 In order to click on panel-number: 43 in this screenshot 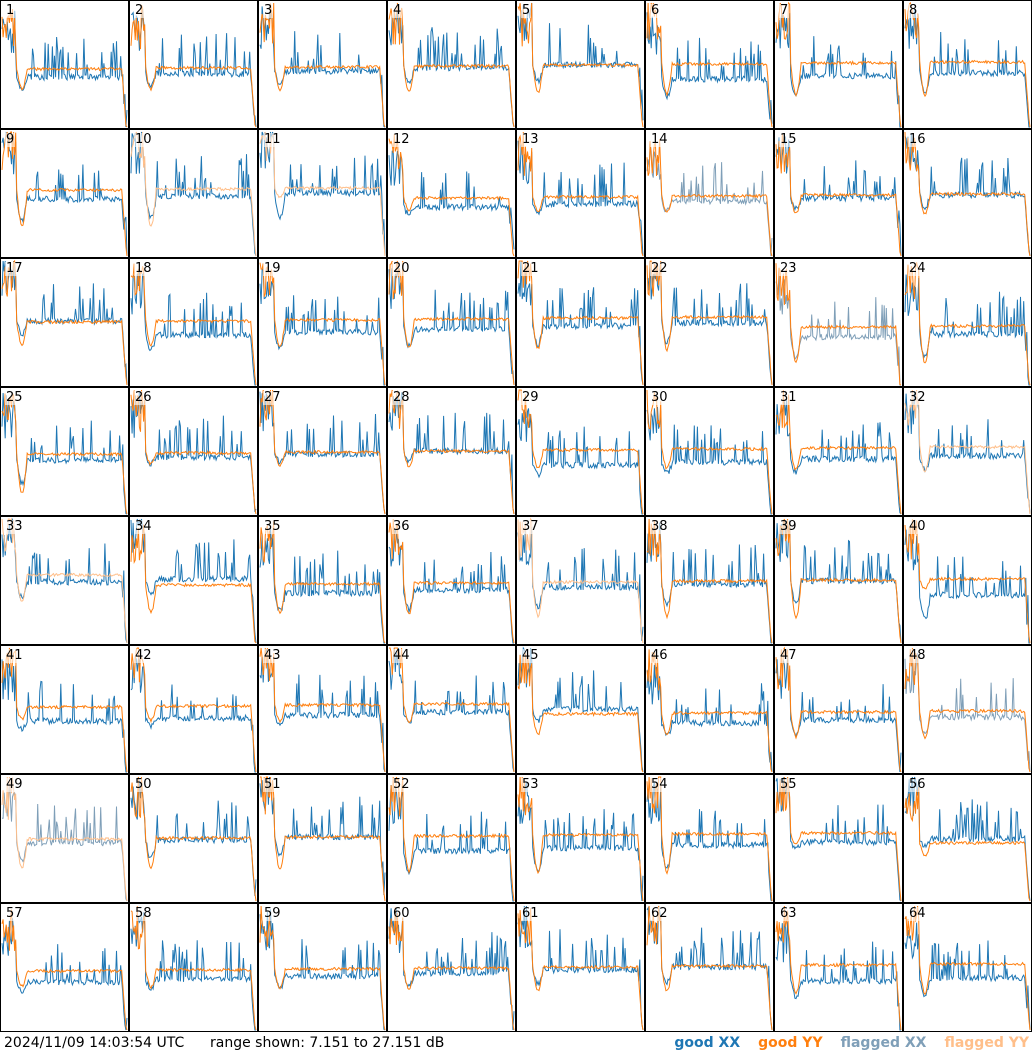, I will do `click(272, 655)`.